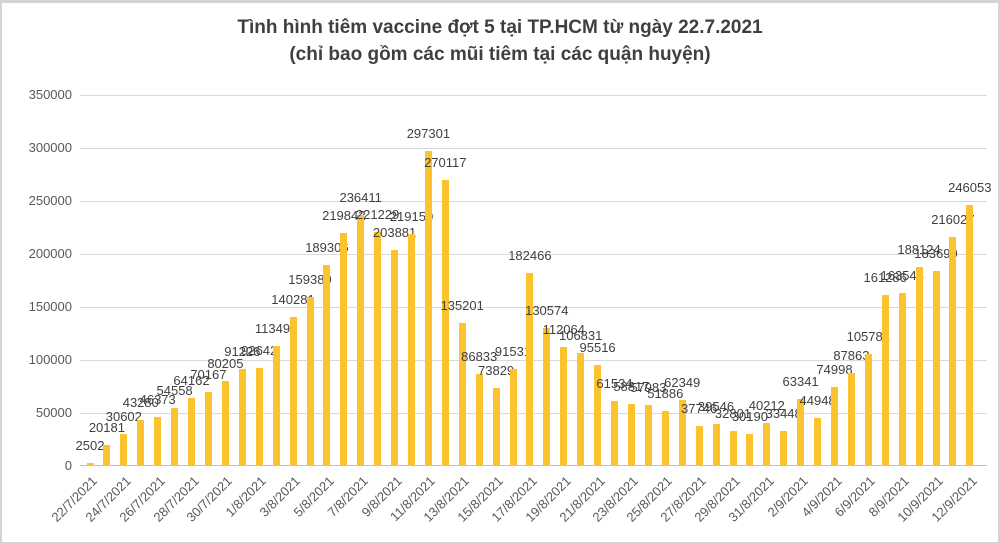  I want to click on bar-value-label: 297301, so click(428, 133).